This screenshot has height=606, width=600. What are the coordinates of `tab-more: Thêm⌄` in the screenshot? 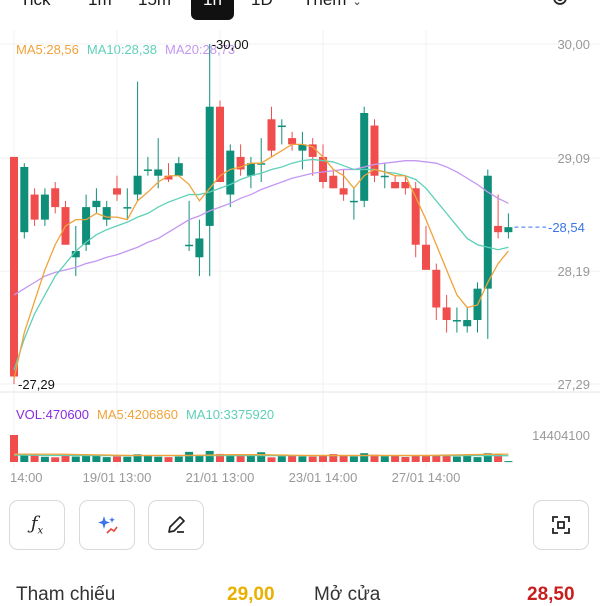 It's located at (332, 10).